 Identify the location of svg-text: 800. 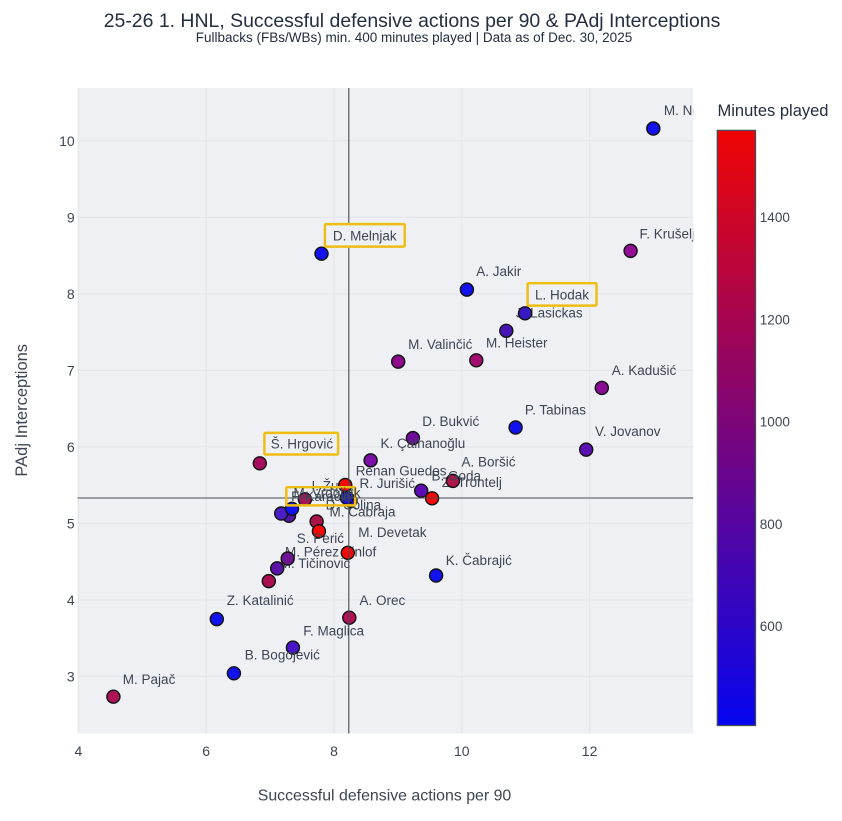
(771, 524).